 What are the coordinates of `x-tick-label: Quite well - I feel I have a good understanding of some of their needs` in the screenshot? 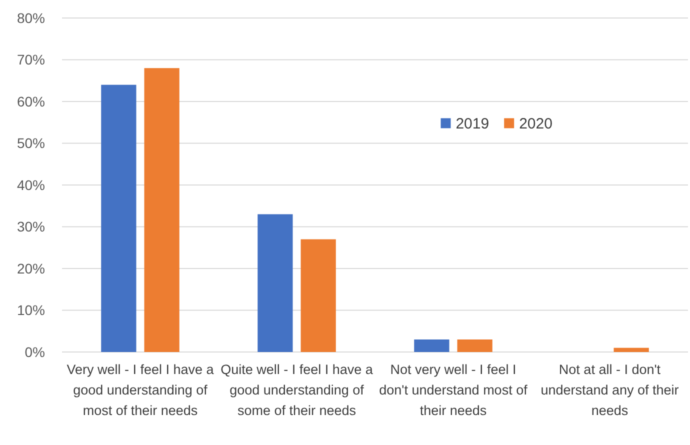 It's located at (297, 390).